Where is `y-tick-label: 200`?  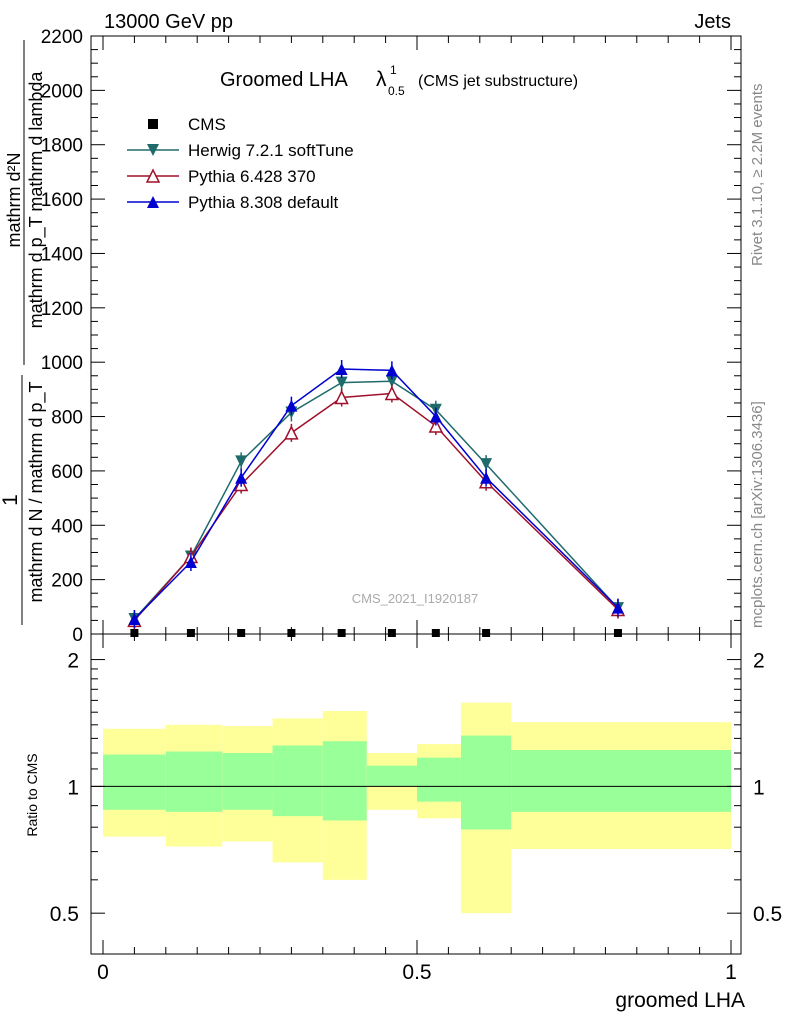 y-tick-label: 200 is located at coordinates (67, 581).